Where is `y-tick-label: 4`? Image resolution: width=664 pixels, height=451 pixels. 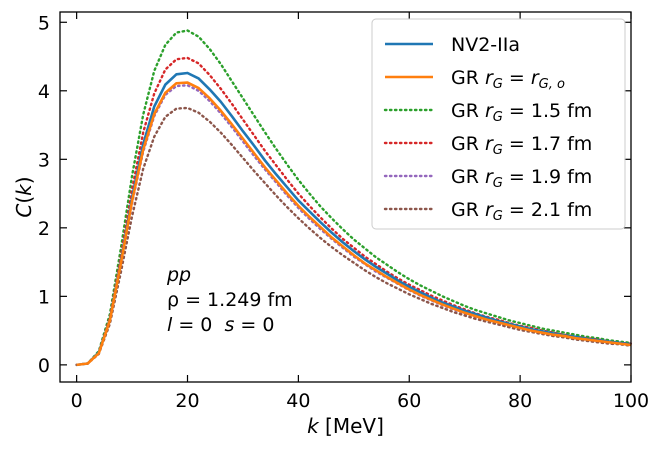 y-tick-label: 4 is located at coordinates (44, 92).